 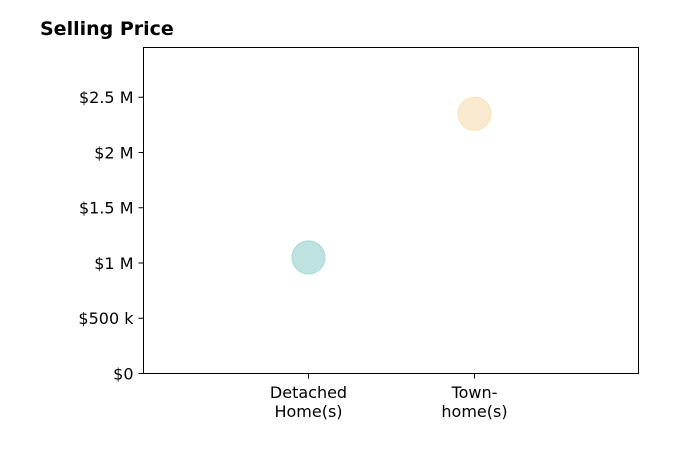 What do you see at coordinates (123, 374) in the screenshot?
I see `y-tick-label: $0` at bounding box center [123, 374].